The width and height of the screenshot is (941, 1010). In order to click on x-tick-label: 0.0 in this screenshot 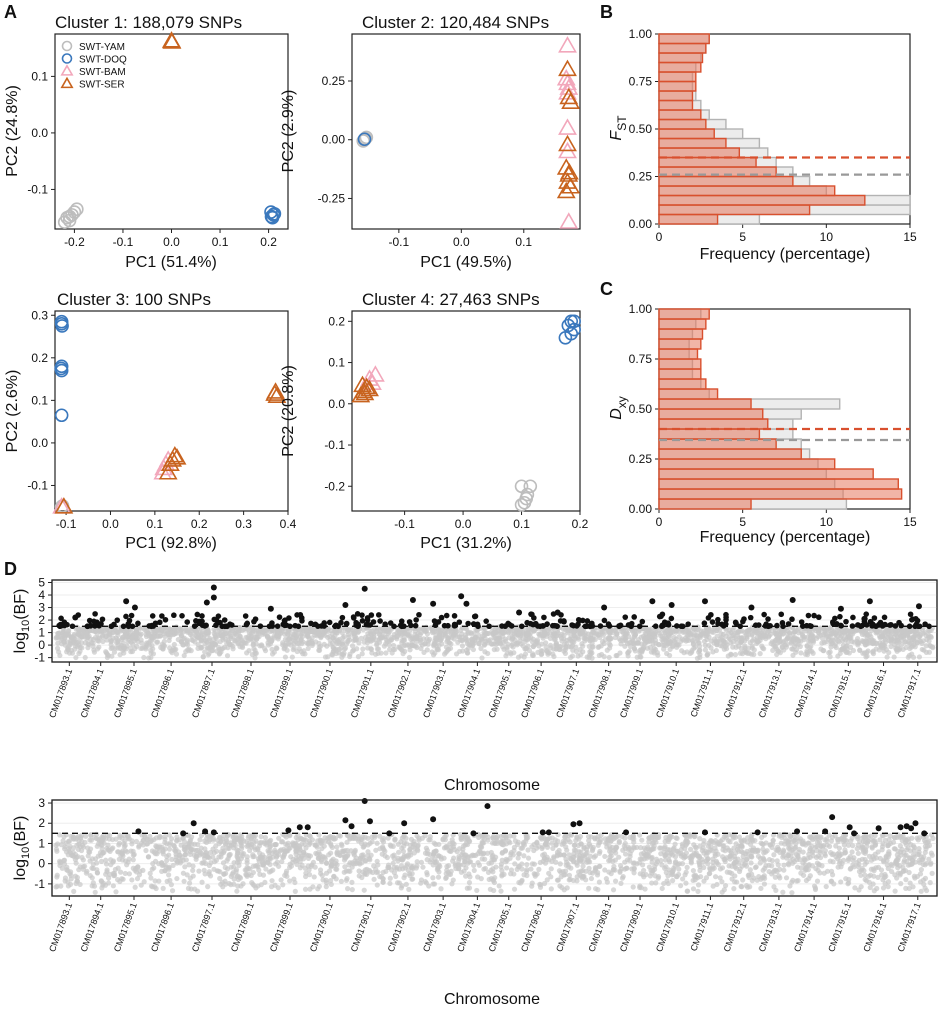, I will do `click(171, 242)`.